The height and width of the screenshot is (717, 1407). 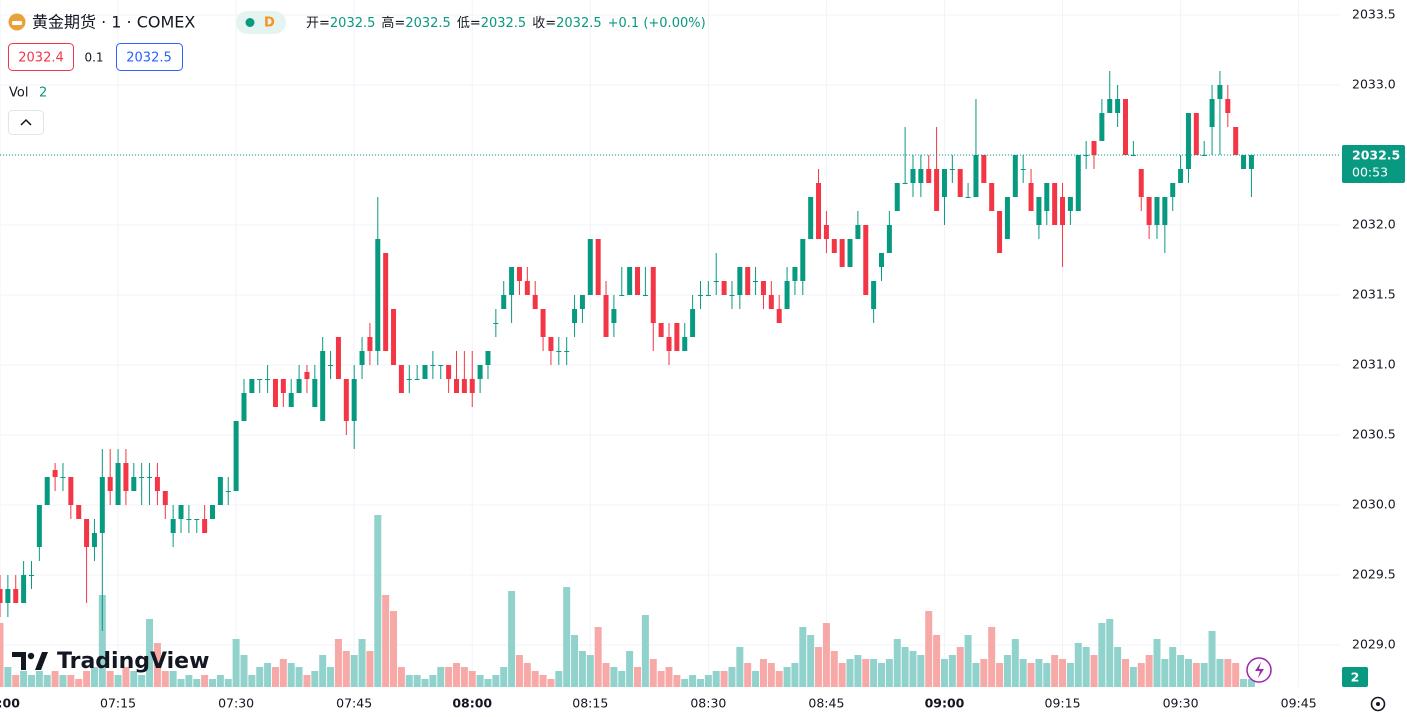 What do you see at coordinates (1355, 677) in the screenshot?
I see `volume-value-box` at bounding box center [1355, 677].